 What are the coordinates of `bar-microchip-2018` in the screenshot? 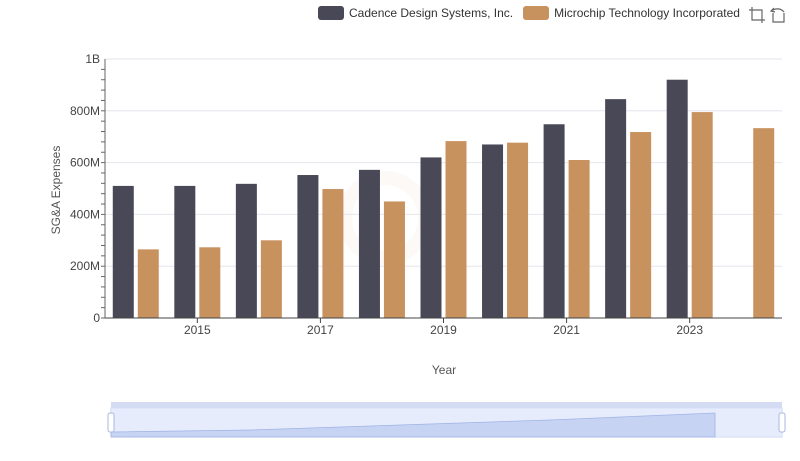 It's located at (394, 259).